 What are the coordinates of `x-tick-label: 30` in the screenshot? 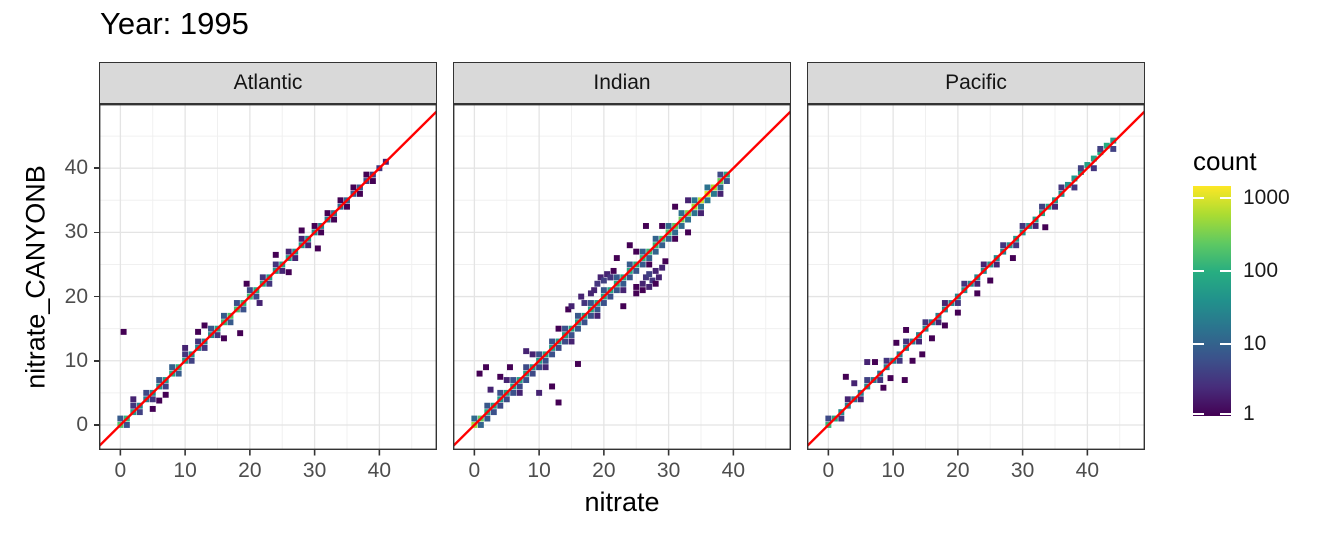 It's located at (1022, 470).